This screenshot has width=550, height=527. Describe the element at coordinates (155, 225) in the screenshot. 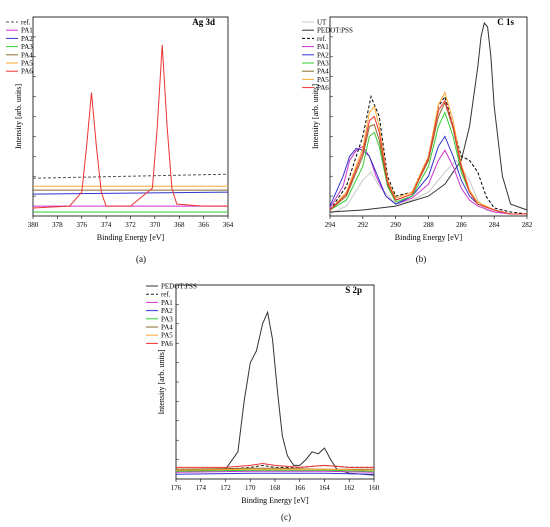

I see `x-tick-label: 370` at that location.